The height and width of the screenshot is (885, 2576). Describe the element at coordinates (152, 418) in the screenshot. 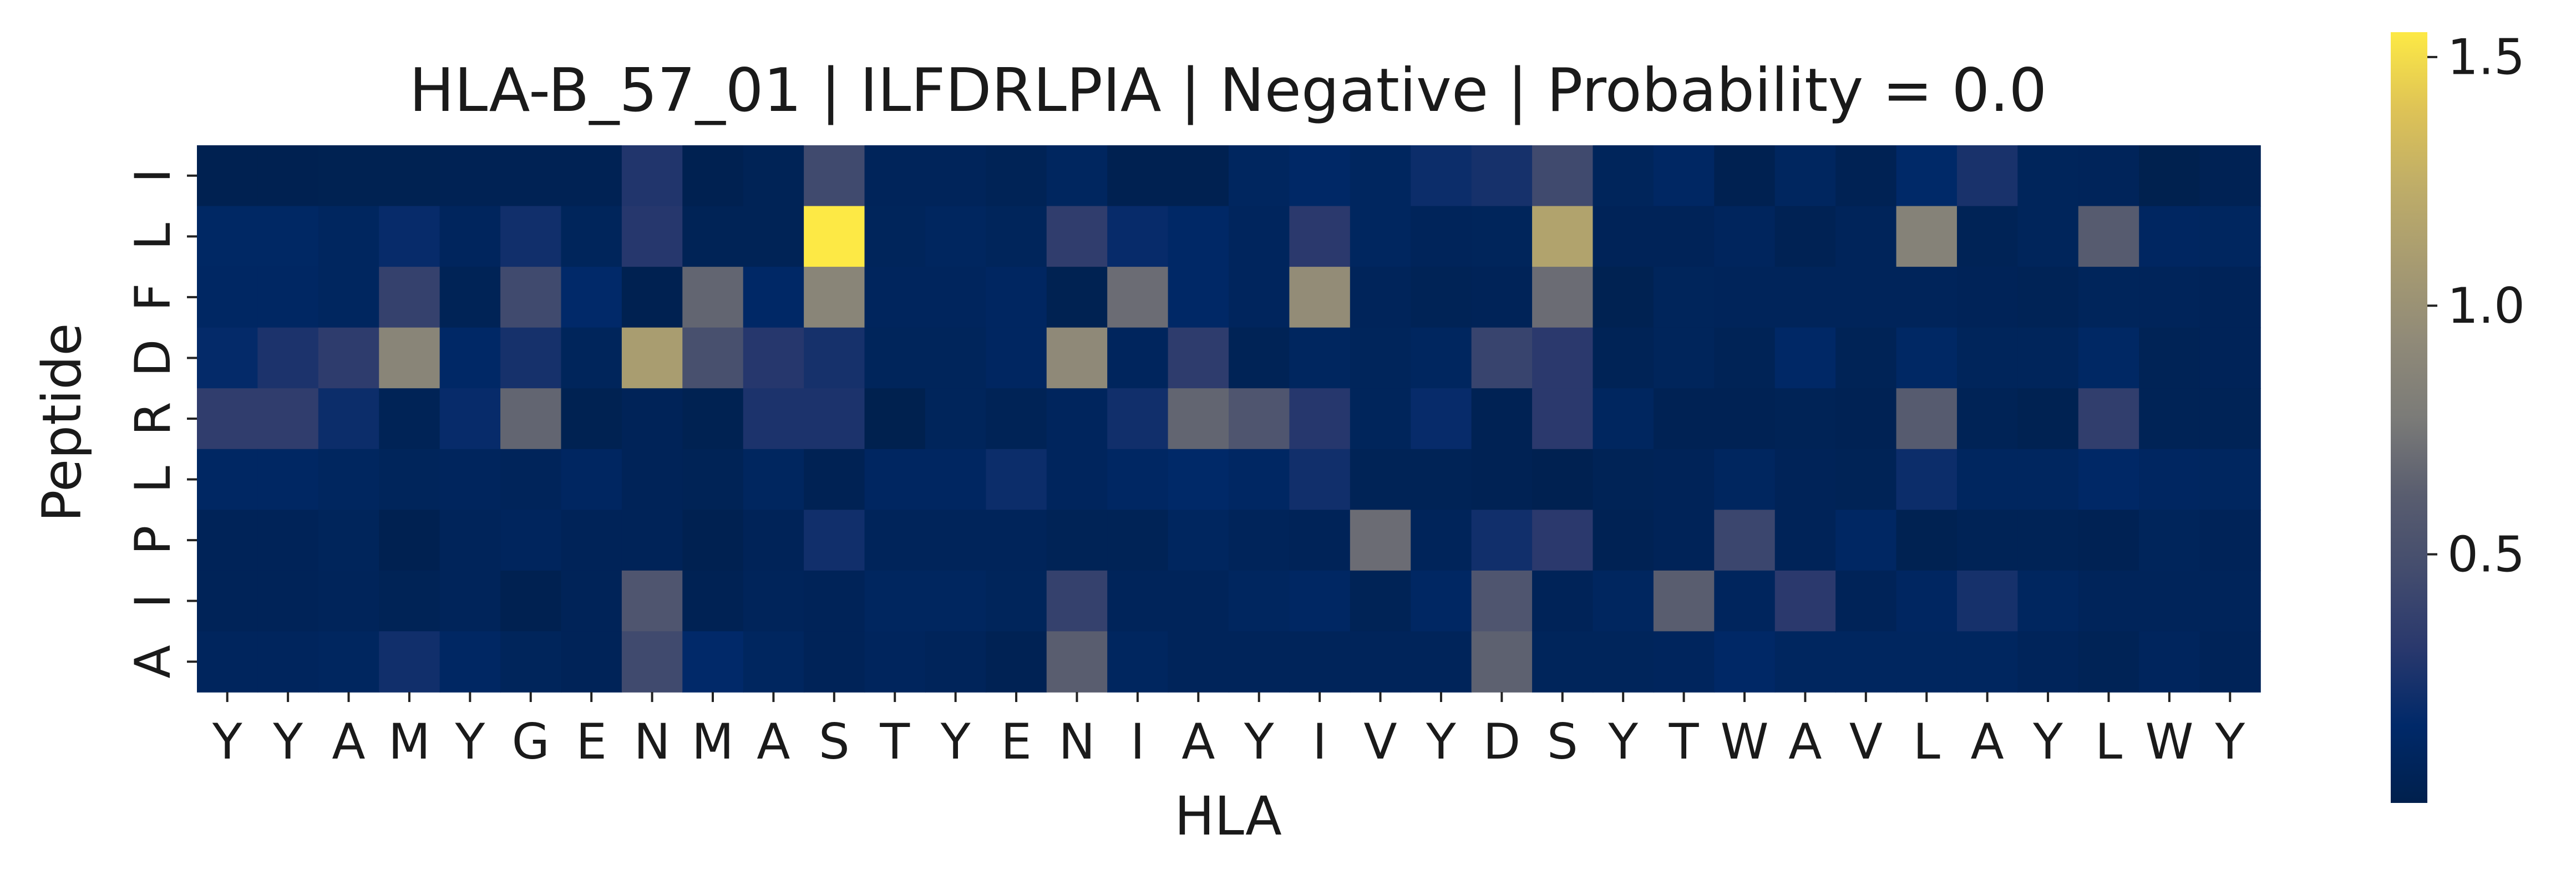

I see `y-tick-label: R` at that location.